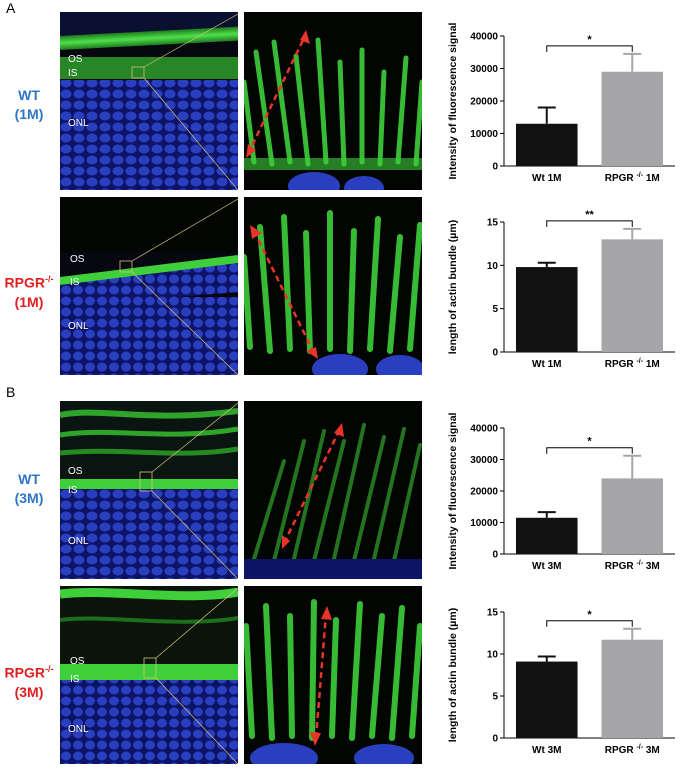 This screenshot has width=685, height=769. I want to click on panel-letter-b: B, so click(11, 392).